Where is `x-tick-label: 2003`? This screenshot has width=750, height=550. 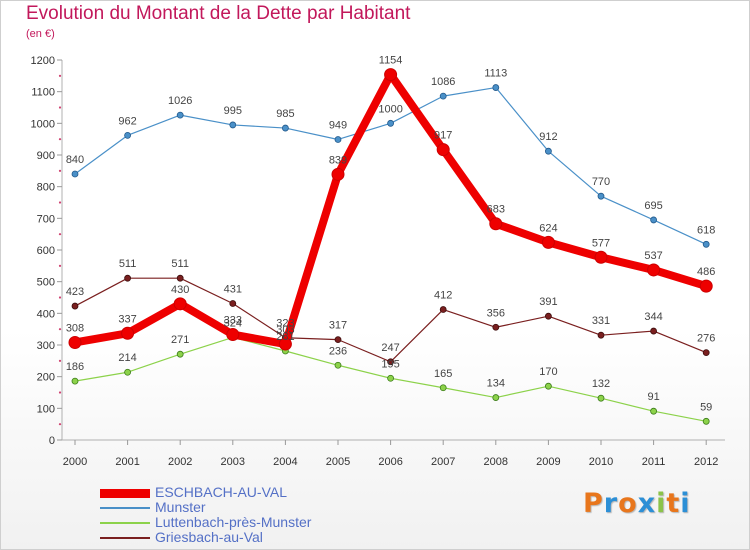
x-tick-label: 2003 is located at coordinates (233, 462).